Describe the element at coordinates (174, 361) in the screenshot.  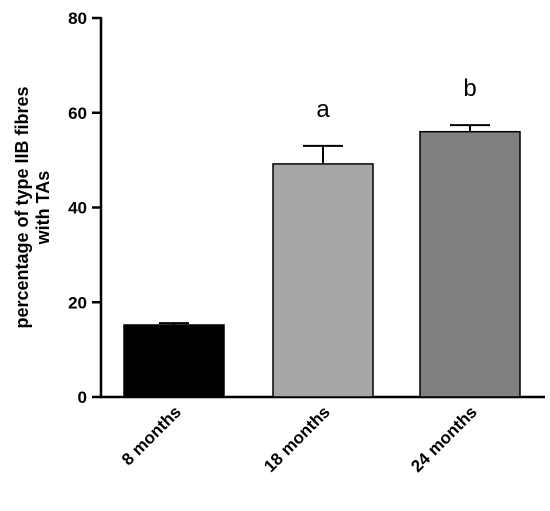
I see `bar-8-months` at that location.